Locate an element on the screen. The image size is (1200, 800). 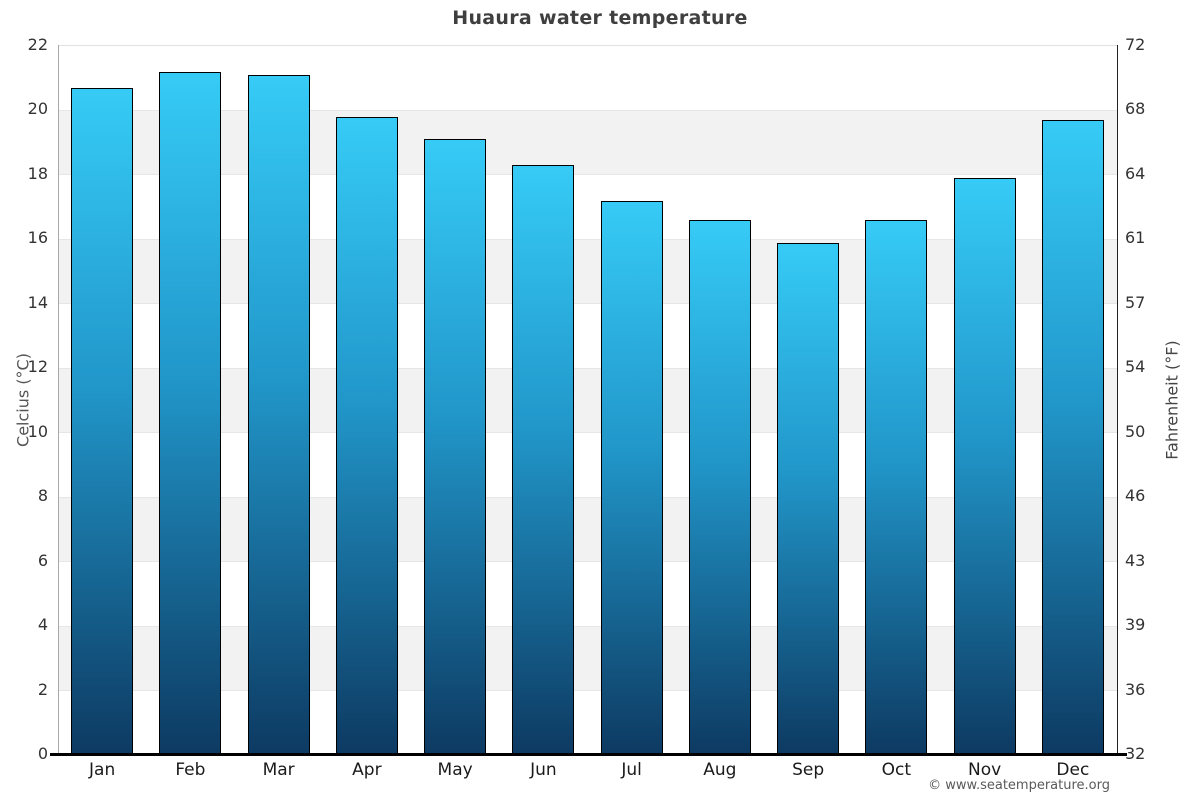
bar-jul is located at coordinates (631, 477).